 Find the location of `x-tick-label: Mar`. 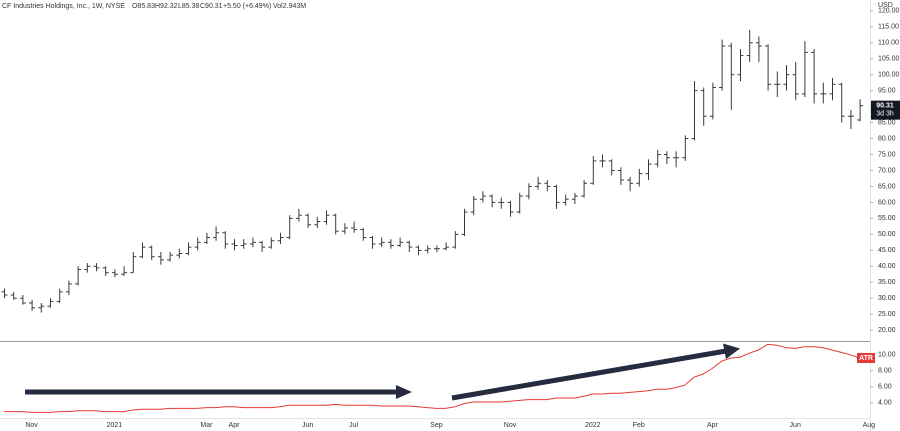

x-tick-label: Mar is located at coordinates (206, 425).